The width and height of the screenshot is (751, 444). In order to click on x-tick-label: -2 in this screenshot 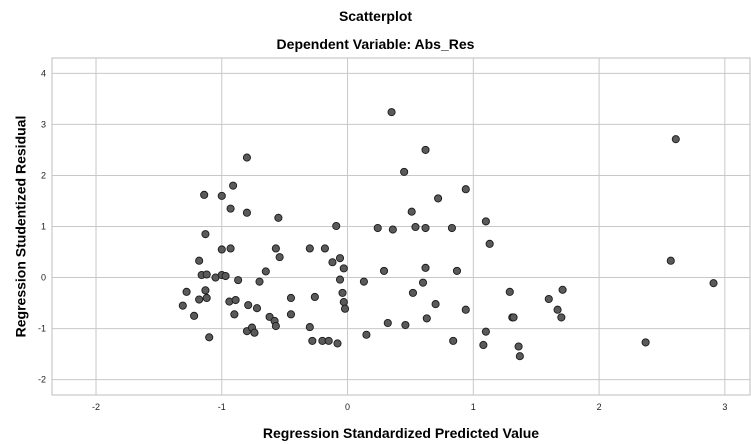, I will do `click(96, 407)`.